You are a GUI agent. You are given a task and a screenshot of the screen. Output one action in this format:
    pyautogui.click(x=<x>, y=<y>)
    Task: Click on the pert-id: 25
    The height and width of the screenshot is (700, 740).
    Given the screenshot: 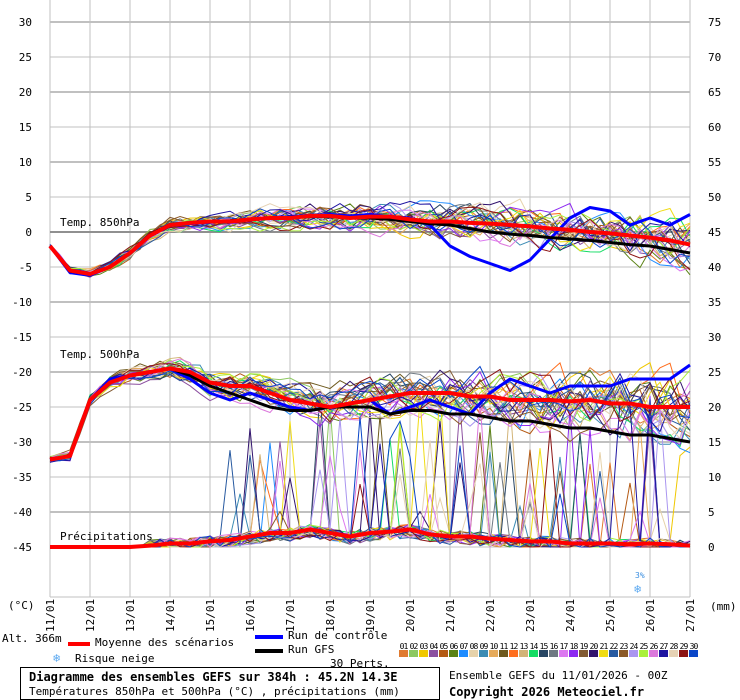 What is the action you would take?
    pyautogui.click(x=644, y=646)
    